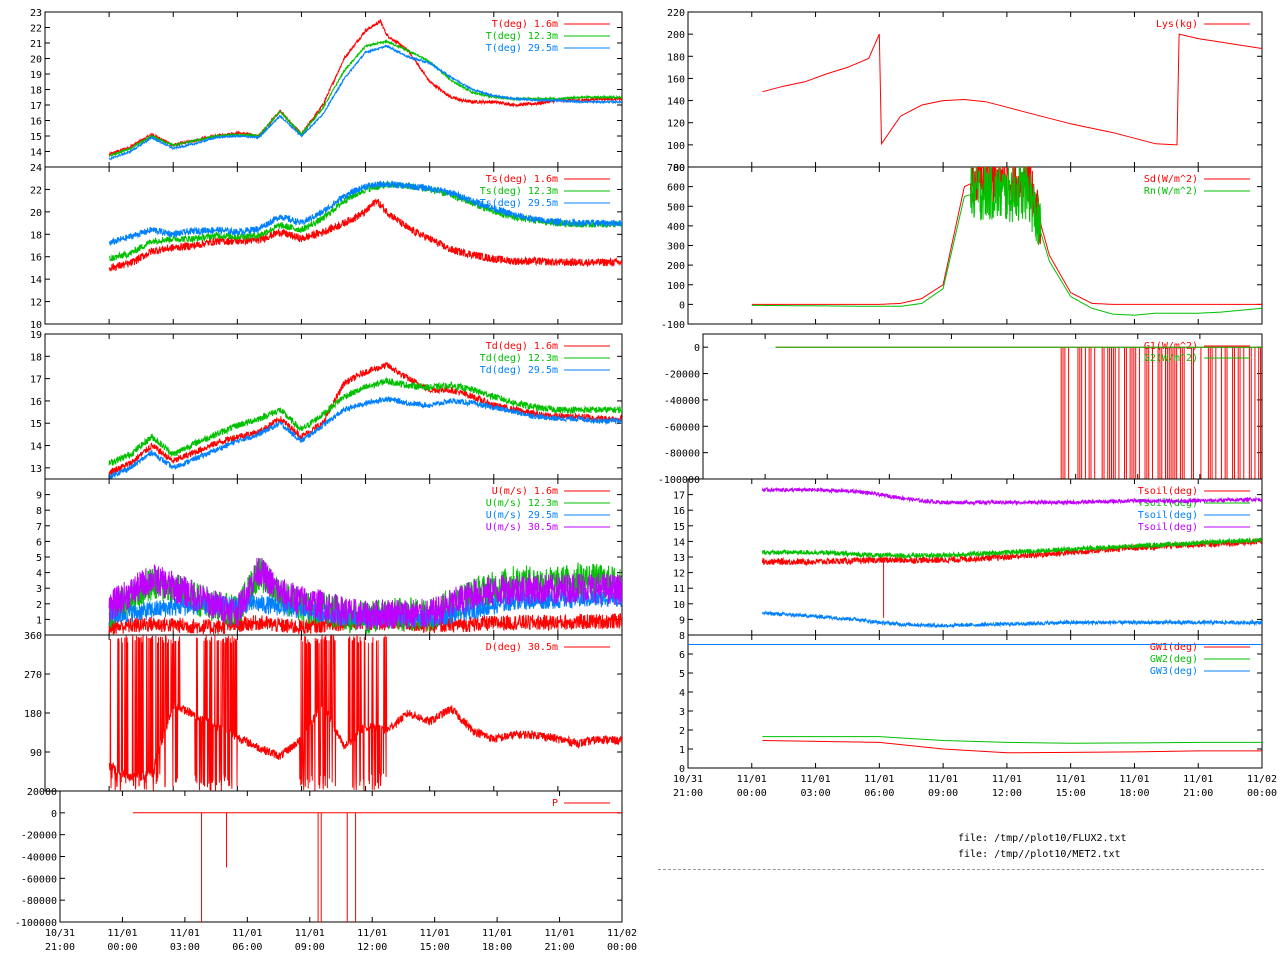 The image size is (1280, 960). Describe the element at coordinates (676, 207) in the screenshot. I see `ytick-label: 500` at that location.